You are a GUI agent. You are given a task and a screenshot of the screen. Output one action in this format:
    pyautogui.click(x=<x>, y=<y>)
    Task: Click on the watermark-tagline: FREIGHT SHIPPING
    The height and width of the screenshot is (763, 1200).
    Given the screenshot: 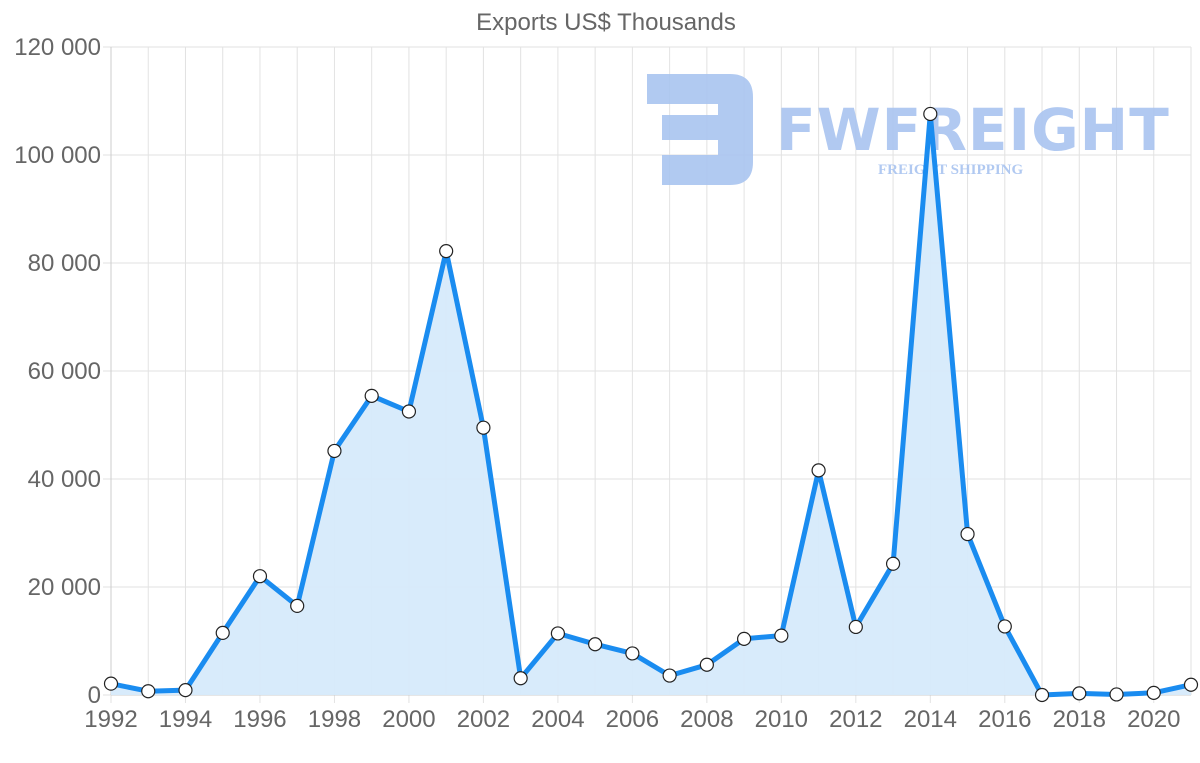 What is the action you would take?
    pyautogui.click(x=950, y=170)
    